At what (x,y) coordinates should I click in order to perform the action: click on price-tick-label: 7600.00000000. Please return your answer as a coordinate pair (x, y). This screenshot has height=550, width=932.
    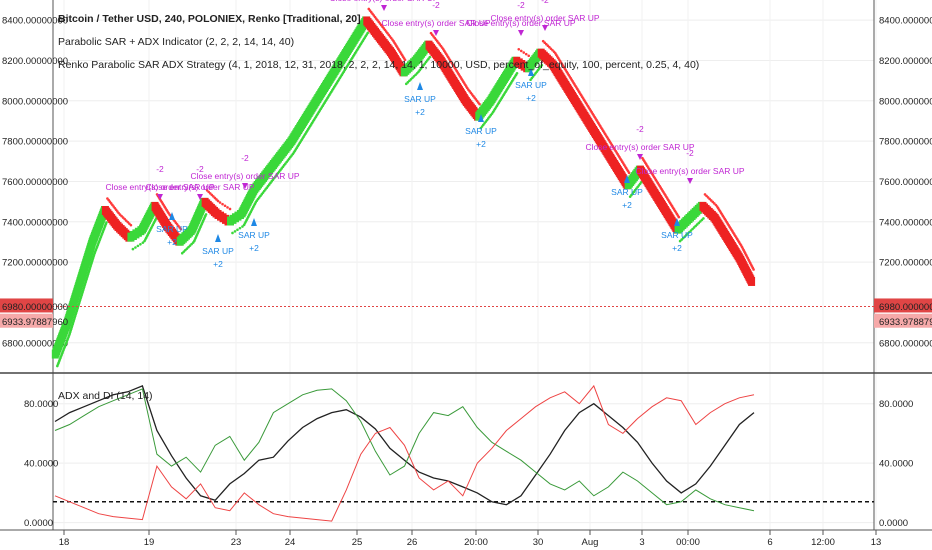
    Looking at the image, I should click on (35, 182).